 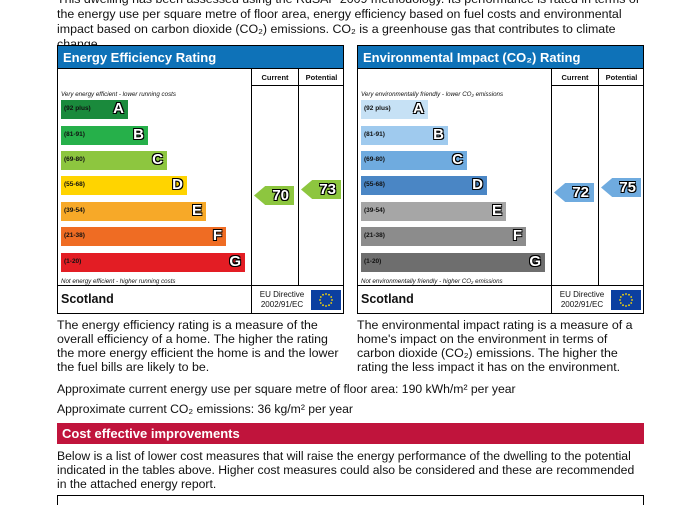 What do you see at coordinates (350, 500) in the screenshot?
I see `improvements-table` at bounding box center [350, 500].